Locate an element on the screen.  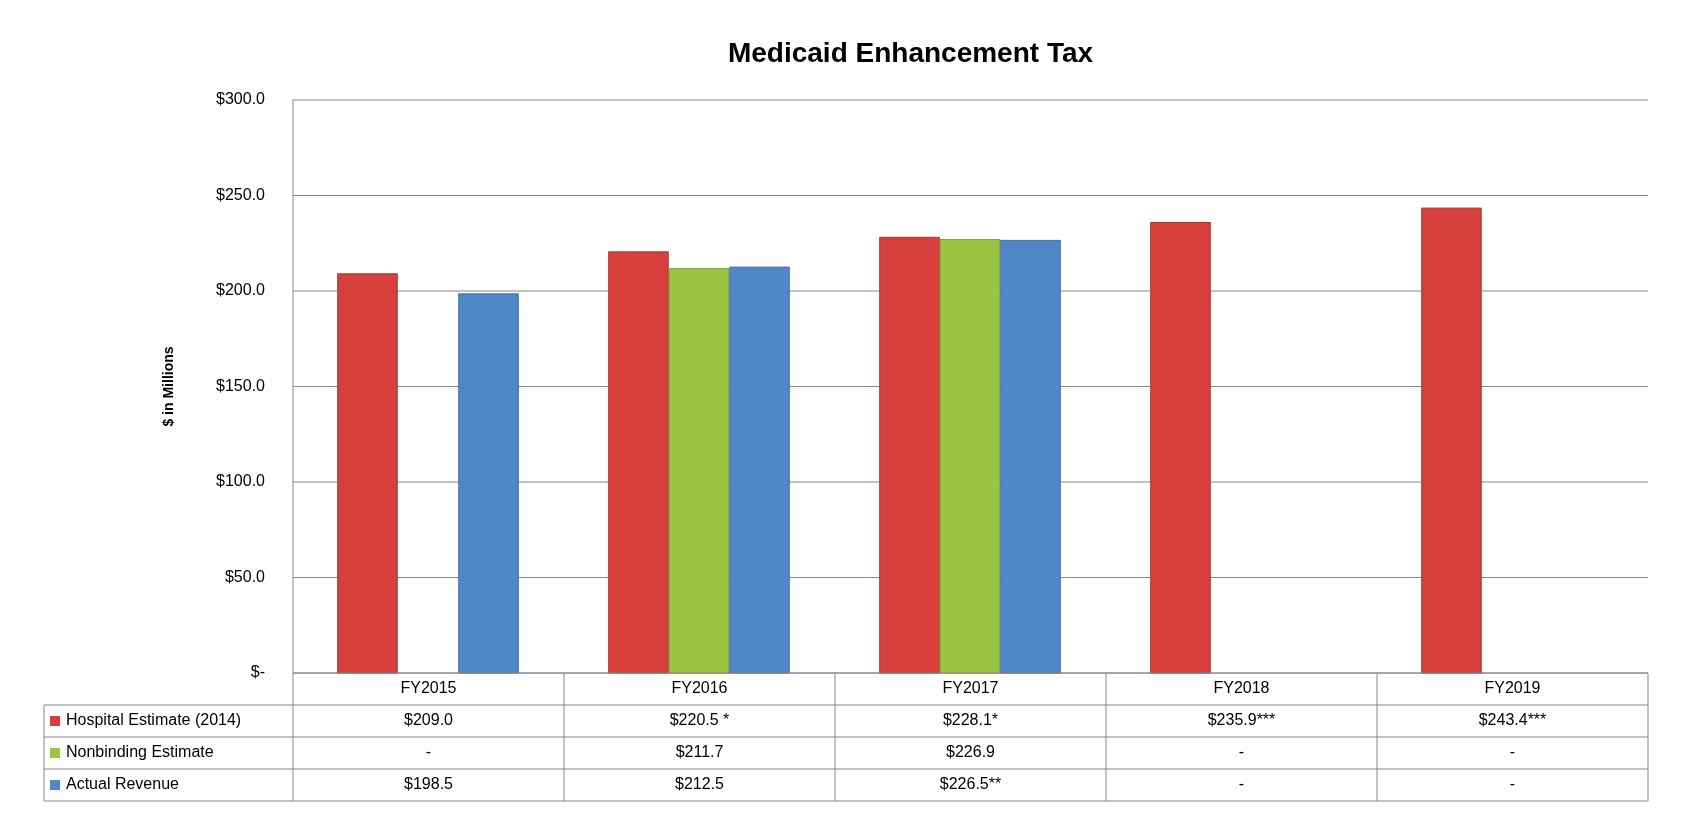
data-label: $198.5 is located at coordinates (429, 784).